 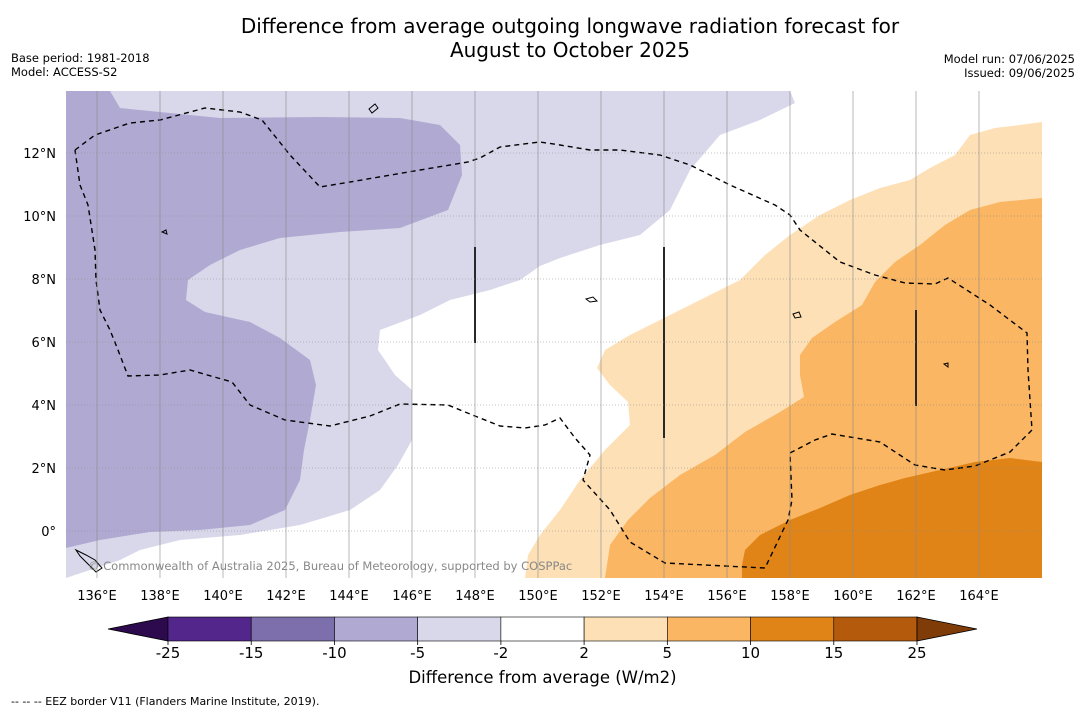 What do you see at coordinates (417, 653) in the screenshot?
I see `colorbar-tick-label: -5` at bounding box center [417, 653].